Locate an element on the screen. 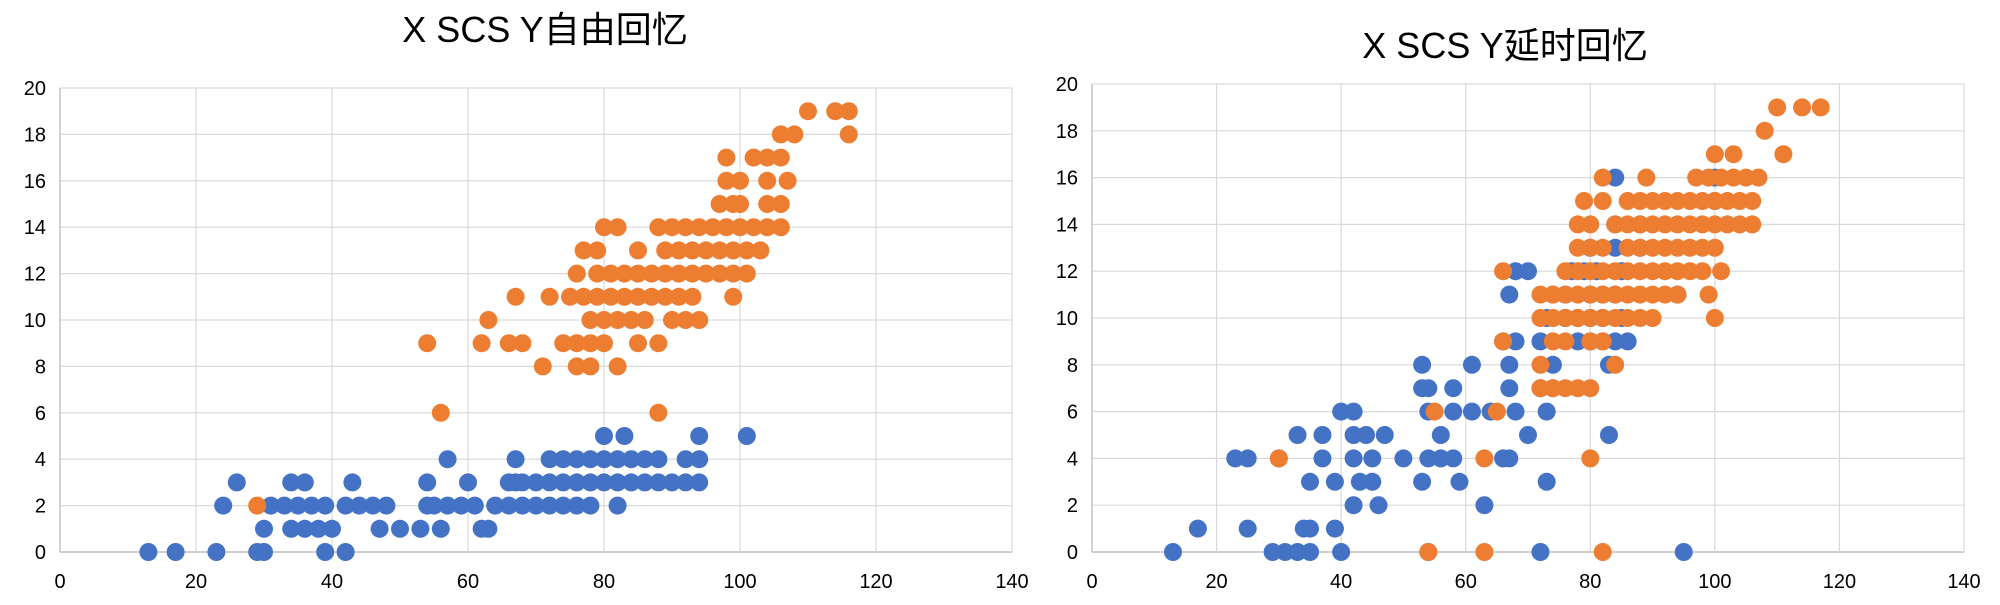 The height and width of the screenshot is (605, 2000). y-tick-label: 6 is located at coordinates (1072, 413).